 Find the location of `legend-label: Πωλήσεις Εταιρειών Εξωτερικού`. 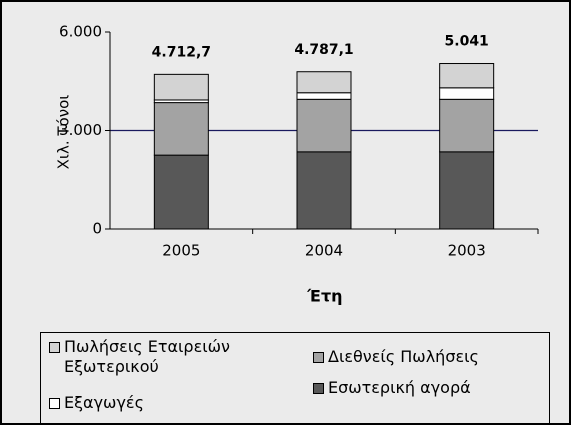

legend-label: Πωλήσεις Εταιρειών Εξωτερικού is located at coordinates (147, 356).